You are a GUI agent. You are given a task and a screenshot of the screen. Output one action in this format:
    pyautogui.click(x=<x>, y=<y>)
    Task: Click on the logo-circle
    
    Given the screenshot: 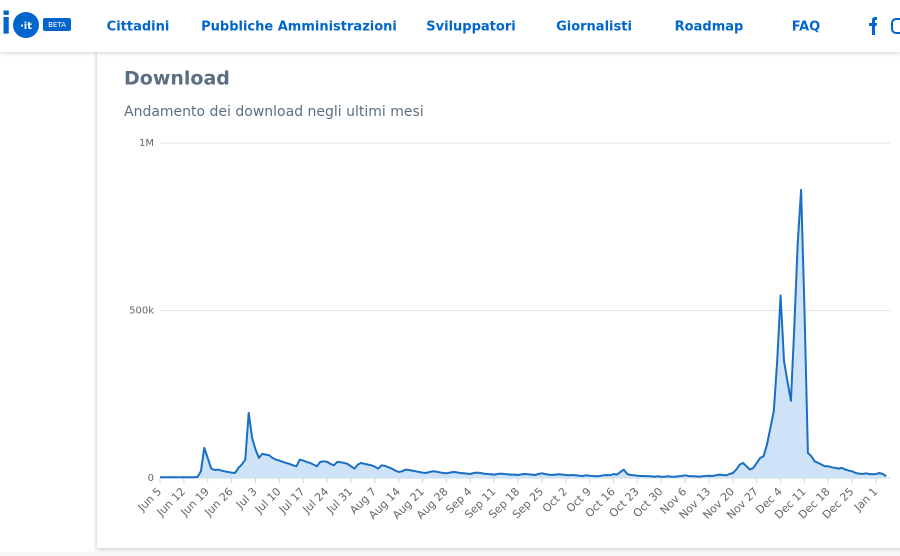 What is the action you would take?
    pyautogui.click(x=26, y=25)
    